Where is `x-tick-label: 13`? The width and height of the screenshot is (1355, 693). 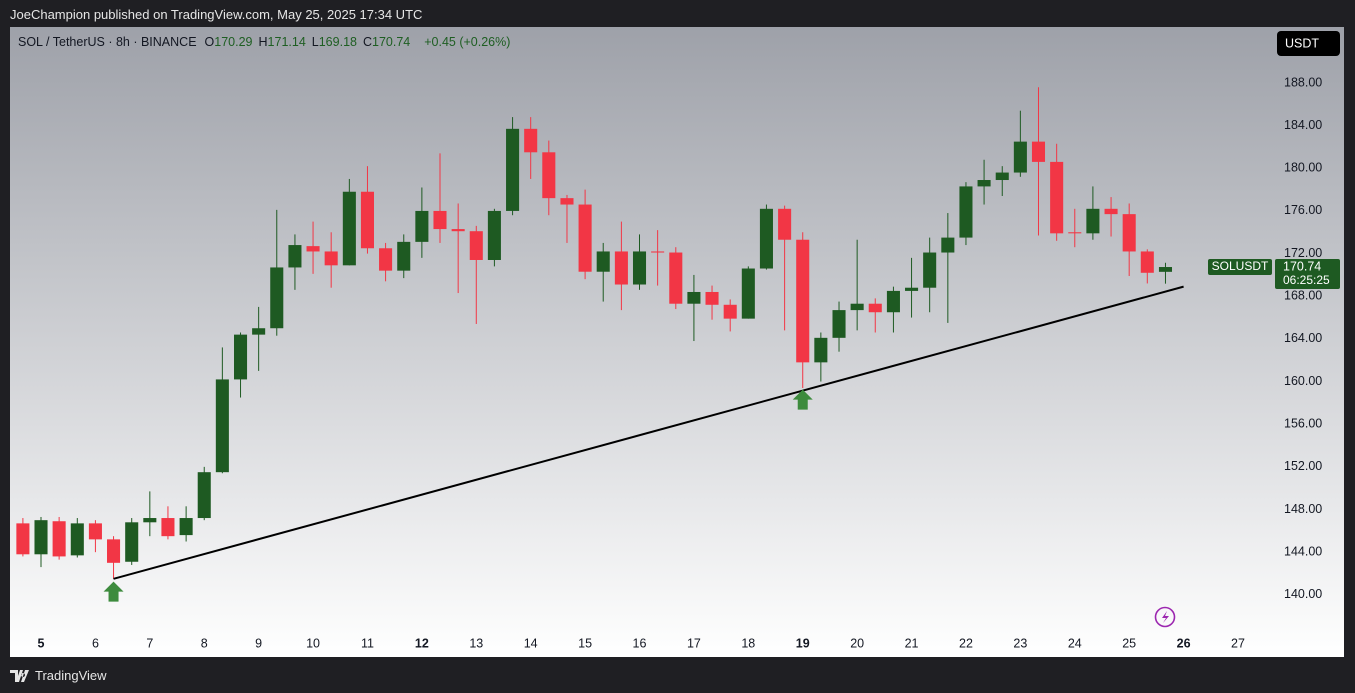 x-tick-label: 13 is located at coordinates (476, 643).